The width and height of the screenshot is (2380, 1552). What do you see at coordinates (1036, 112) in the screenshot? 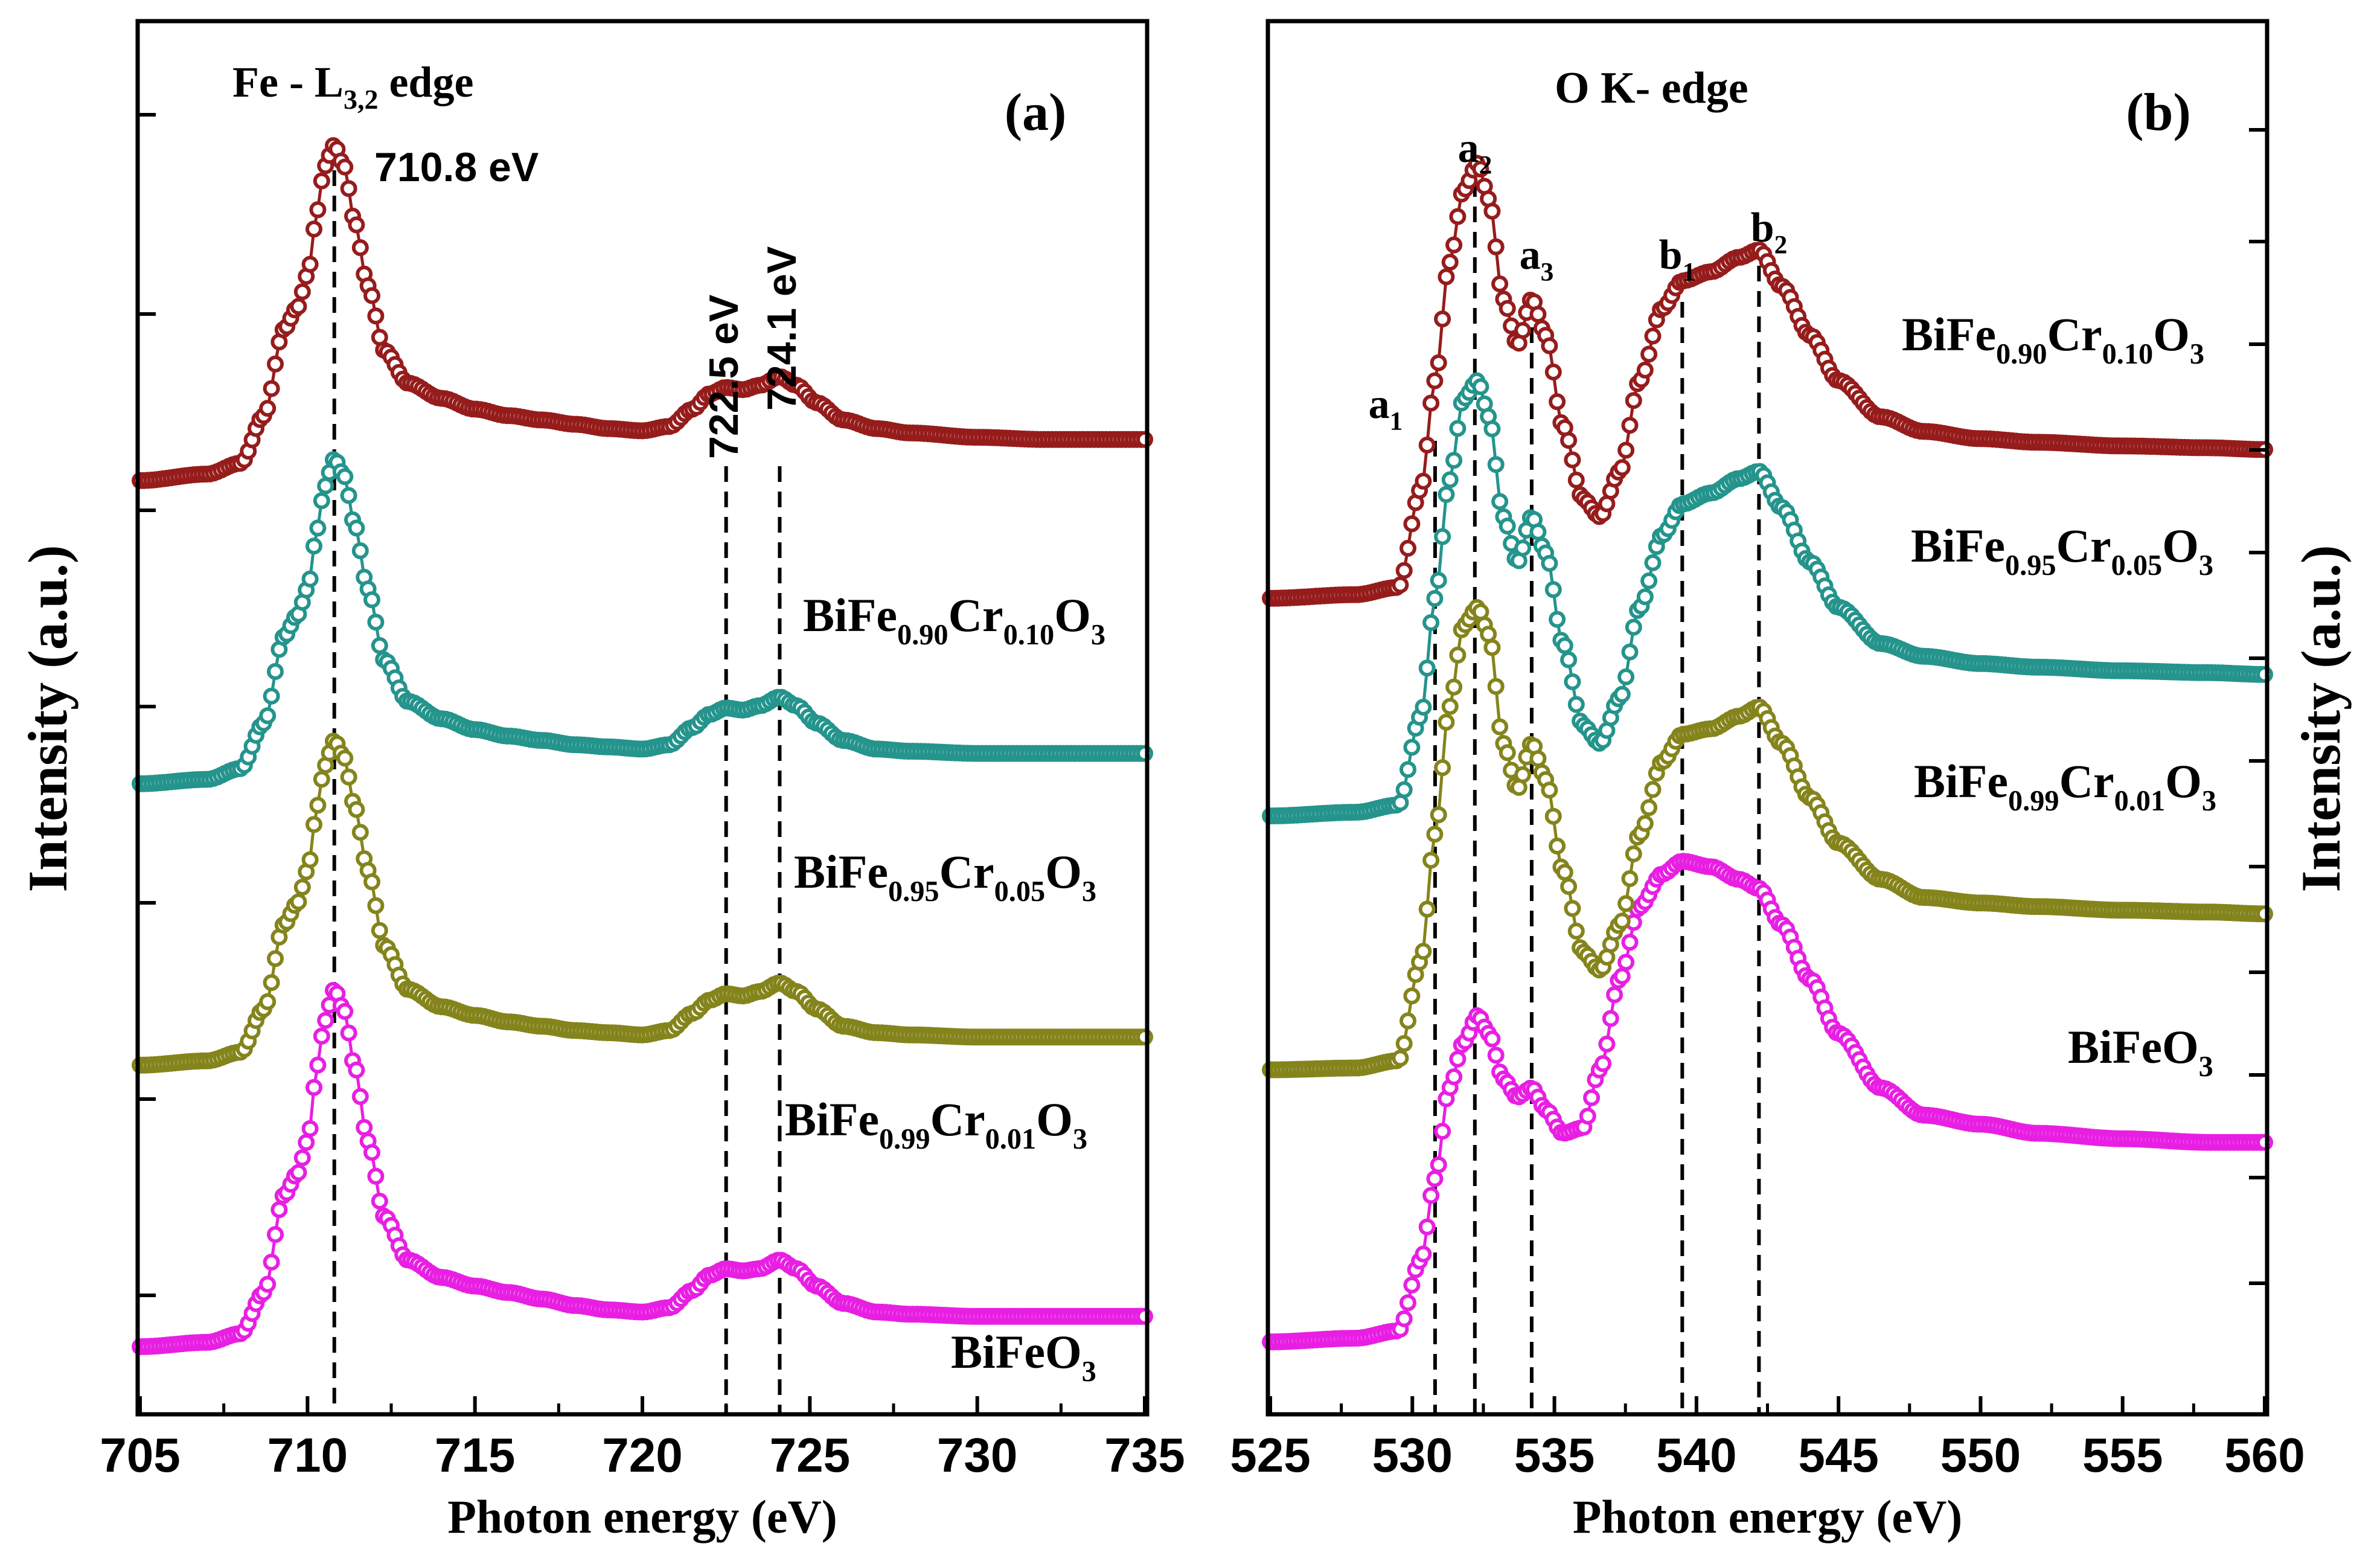
I see `a-panel-label: (a)` at bounding box center [1036, 112].